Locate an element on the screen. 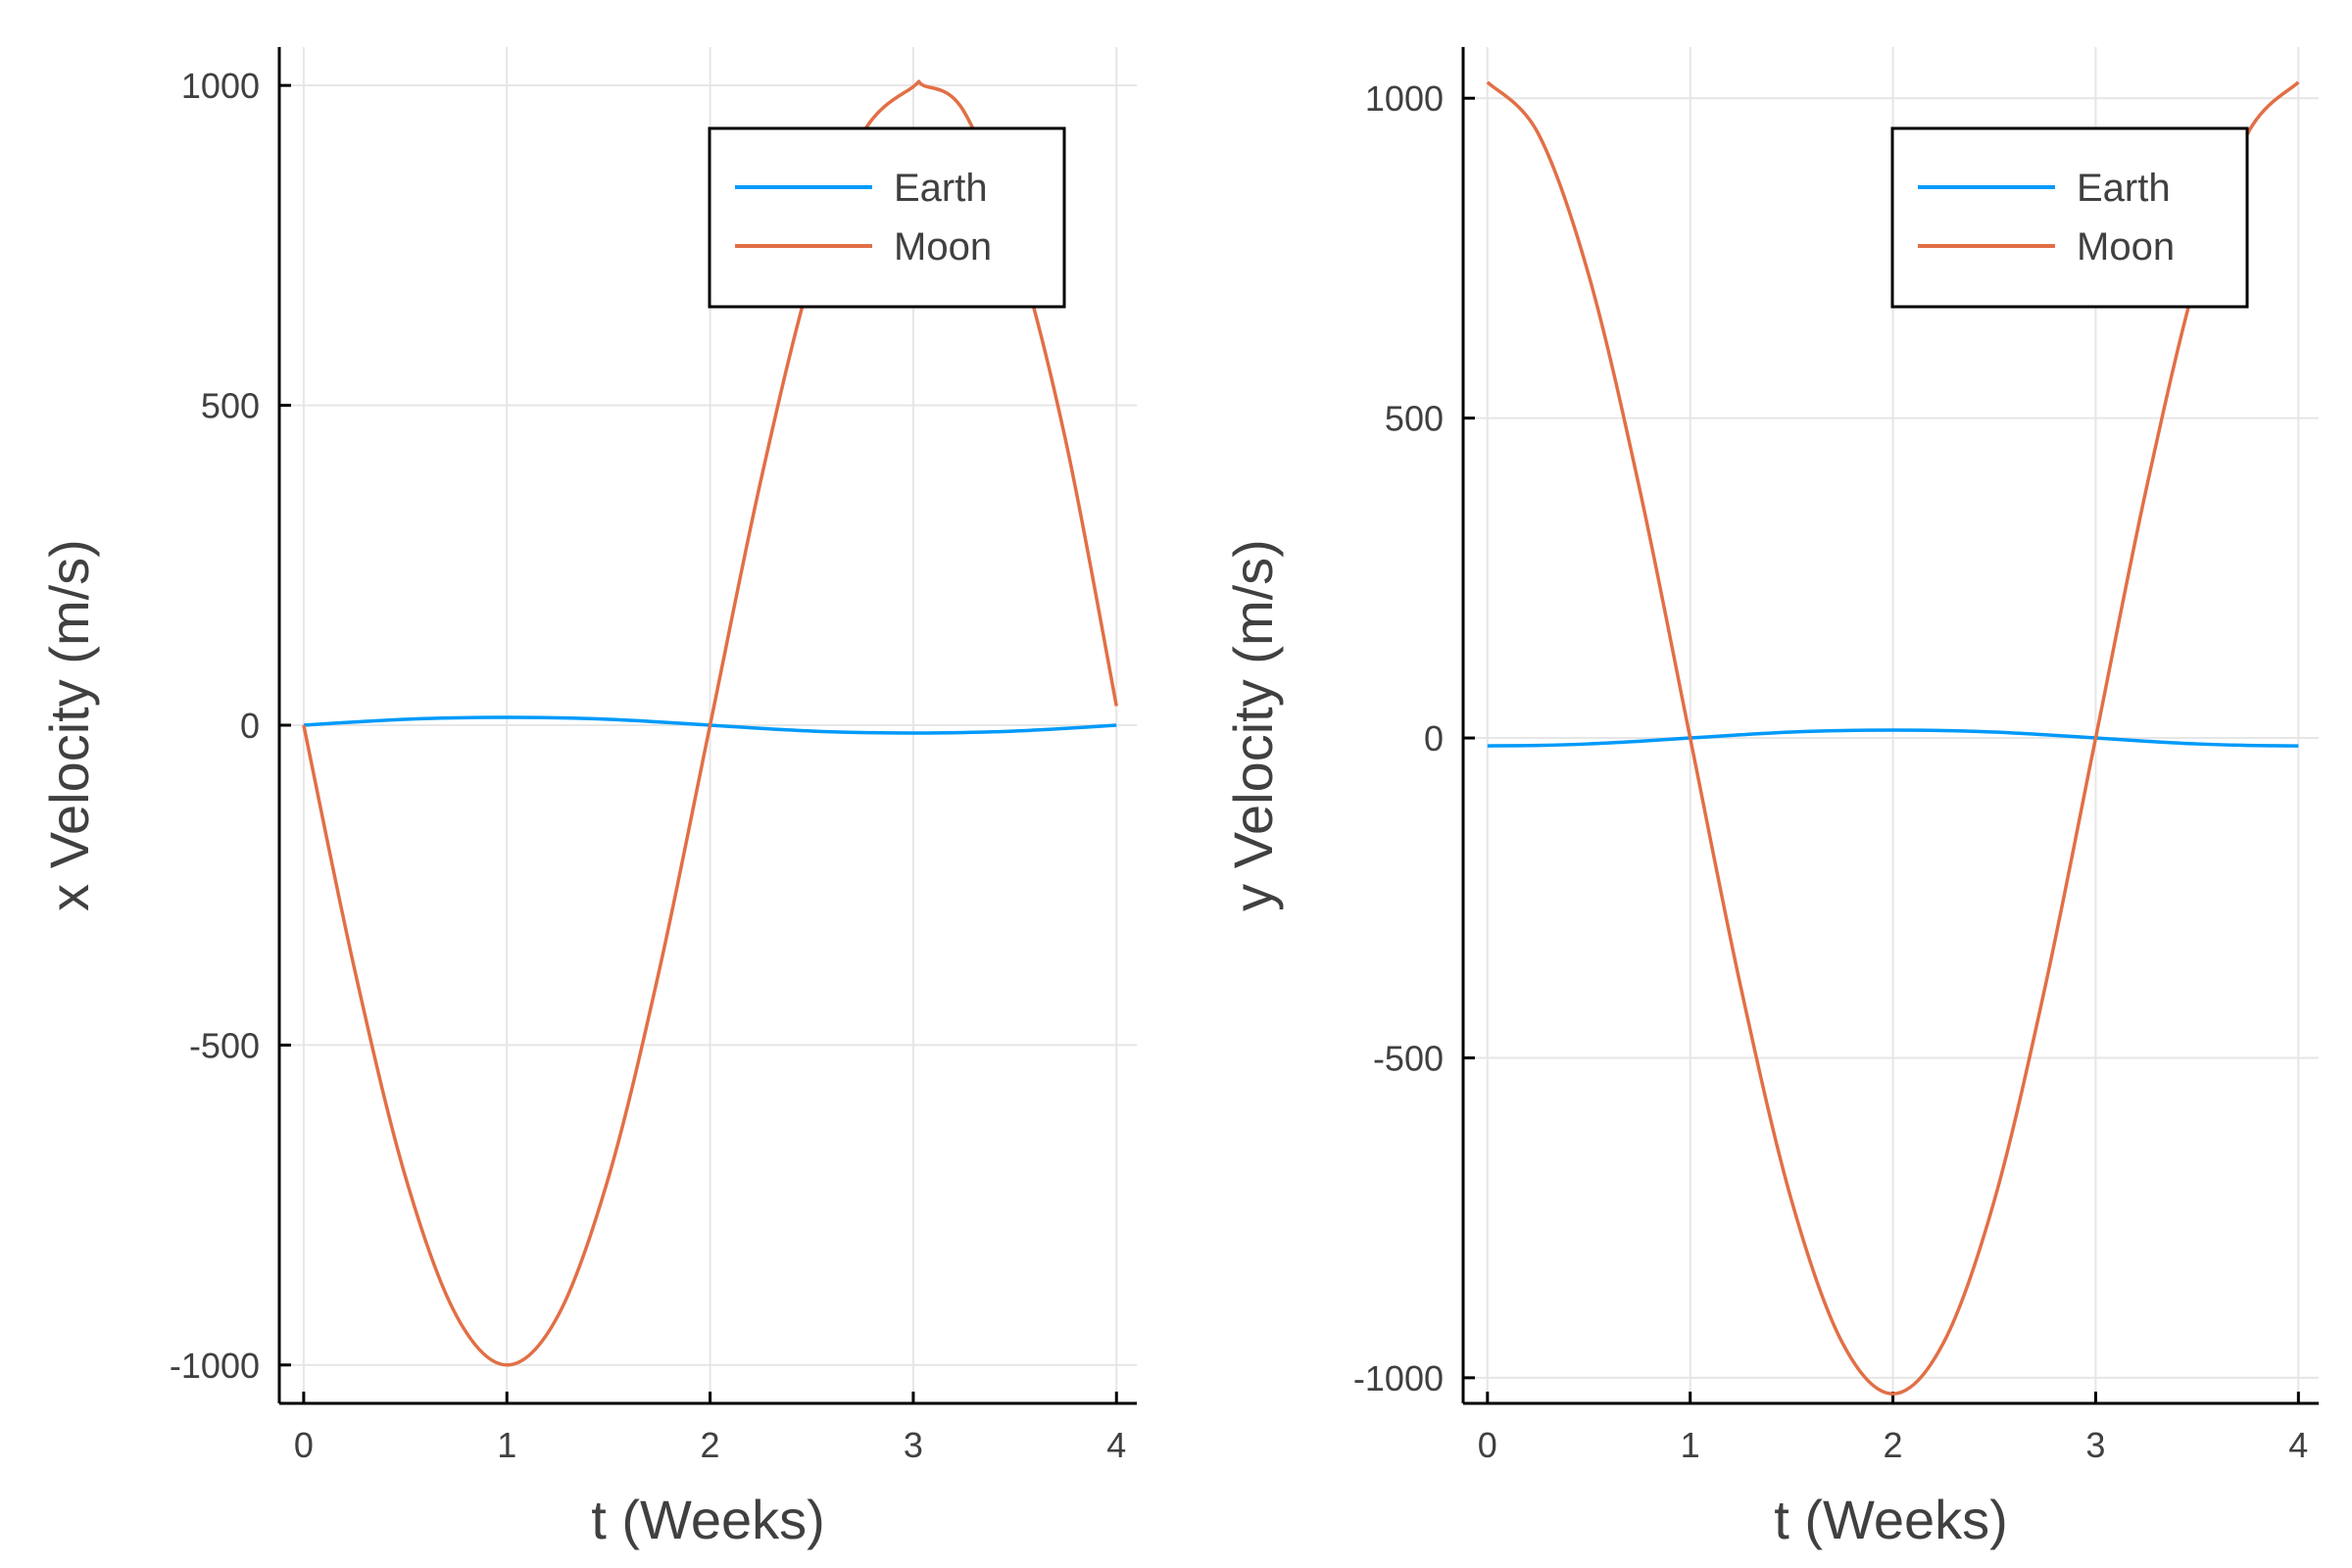 This screenshot has height=1568, width=2352. y-axis-label: y Velocity (m/s) is located at coordinates (1253, 725).